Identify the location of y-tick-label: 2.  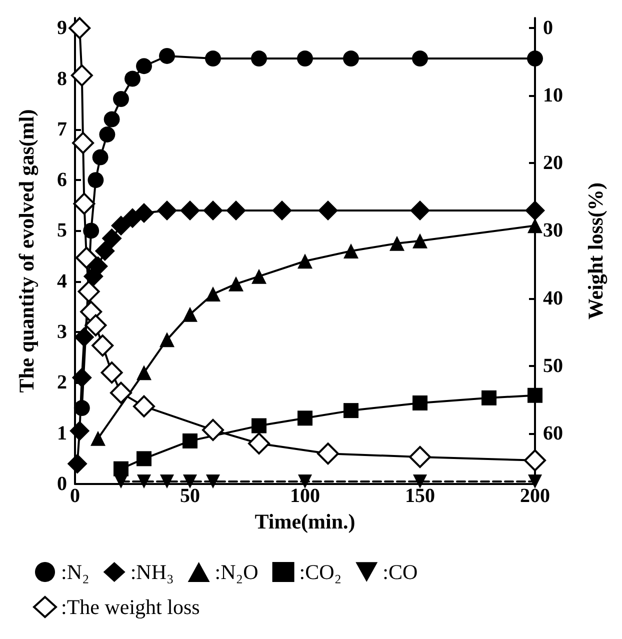
(62, 383).